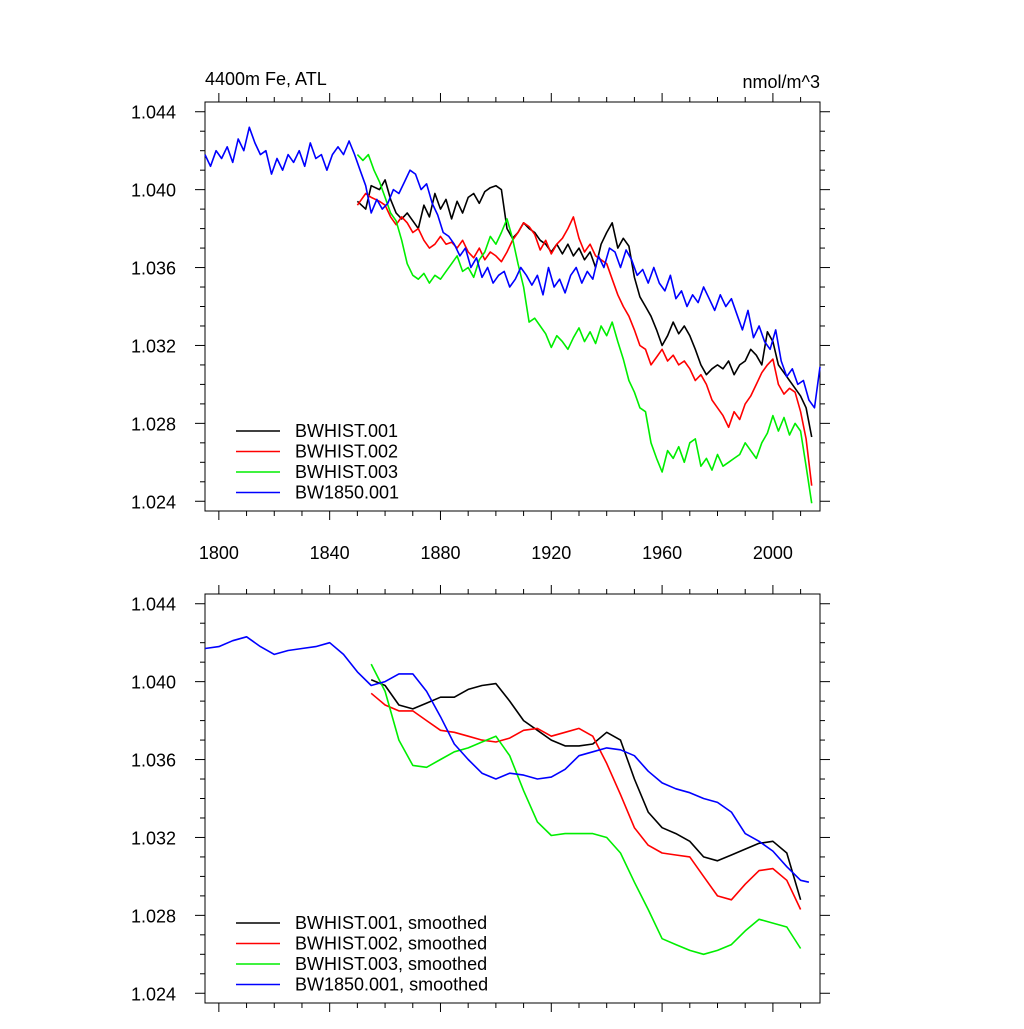  I want to click on x-tick-label: 1800, so click(219, 553).